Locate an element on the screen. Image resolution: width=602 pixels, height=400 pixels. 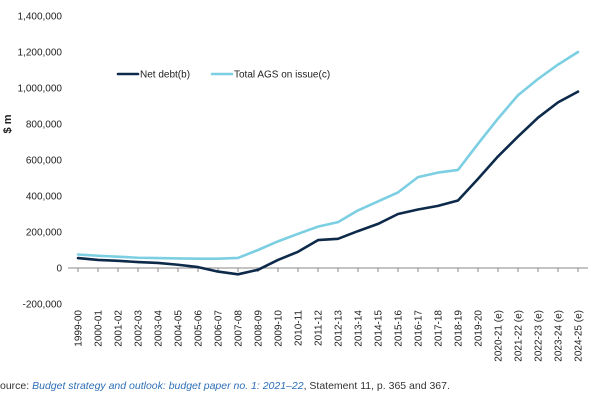
y-tick-label: 1,000,000 is located at coordinates (40, 89).